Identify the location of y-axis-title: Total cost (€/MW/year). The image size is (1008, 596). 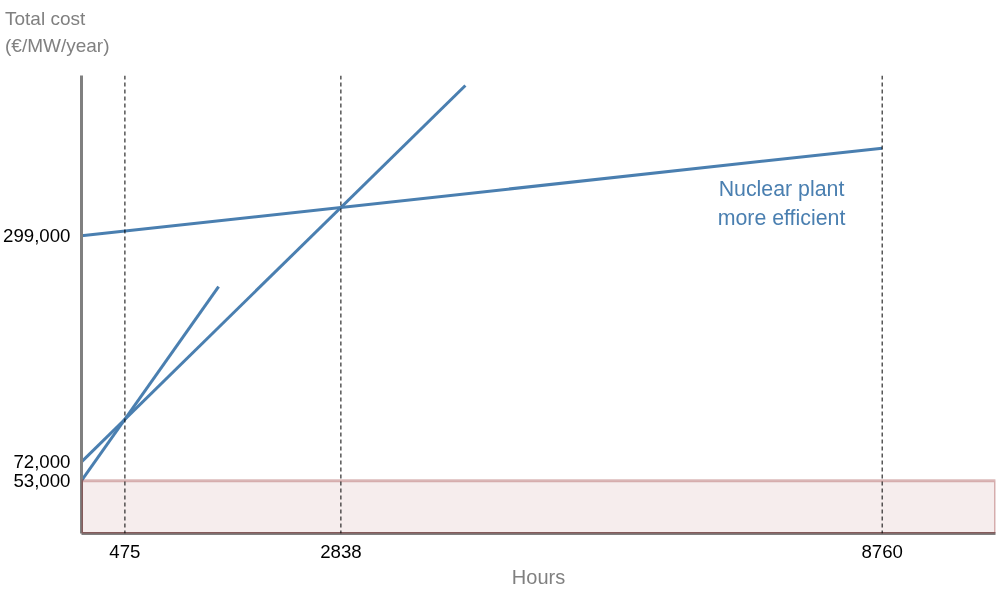
(58, 33).